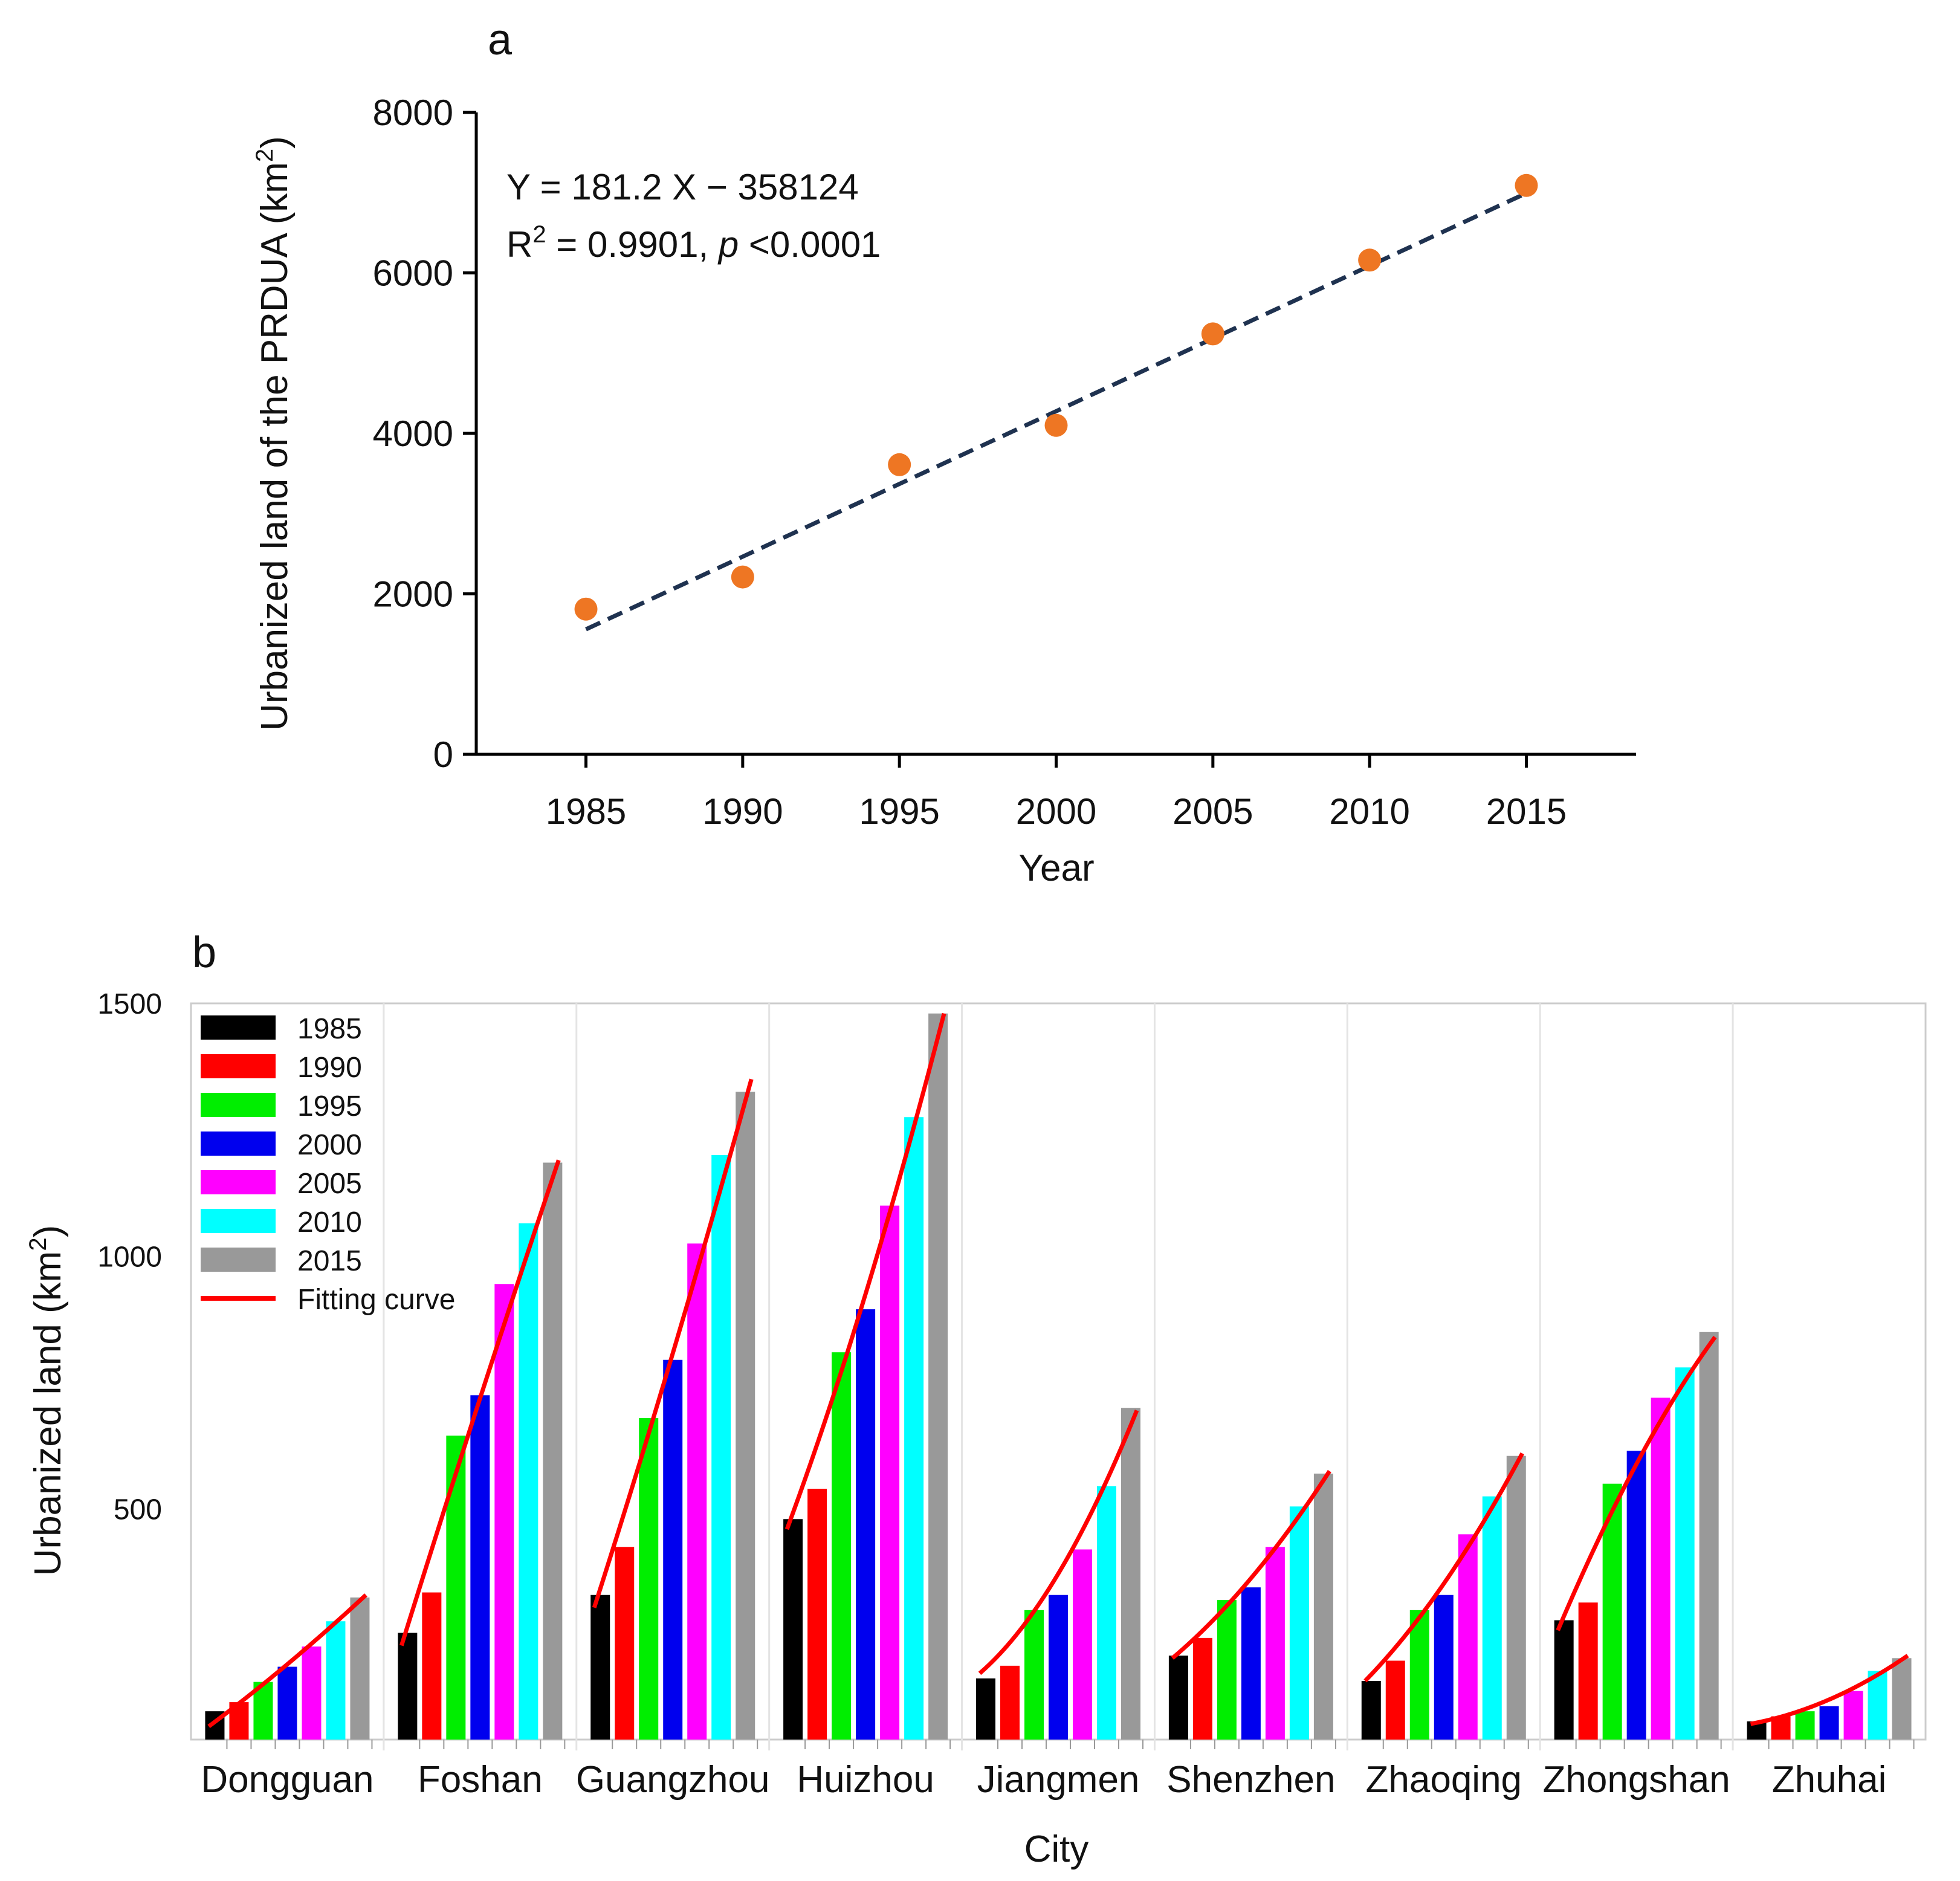 Image resolution: width=1960 pixels, height=1881 pixels. What do you see at coordinates (312, 1693) in the screenshot?
I see `bar-dongguan-2005` at bounding box center [312, 1693].